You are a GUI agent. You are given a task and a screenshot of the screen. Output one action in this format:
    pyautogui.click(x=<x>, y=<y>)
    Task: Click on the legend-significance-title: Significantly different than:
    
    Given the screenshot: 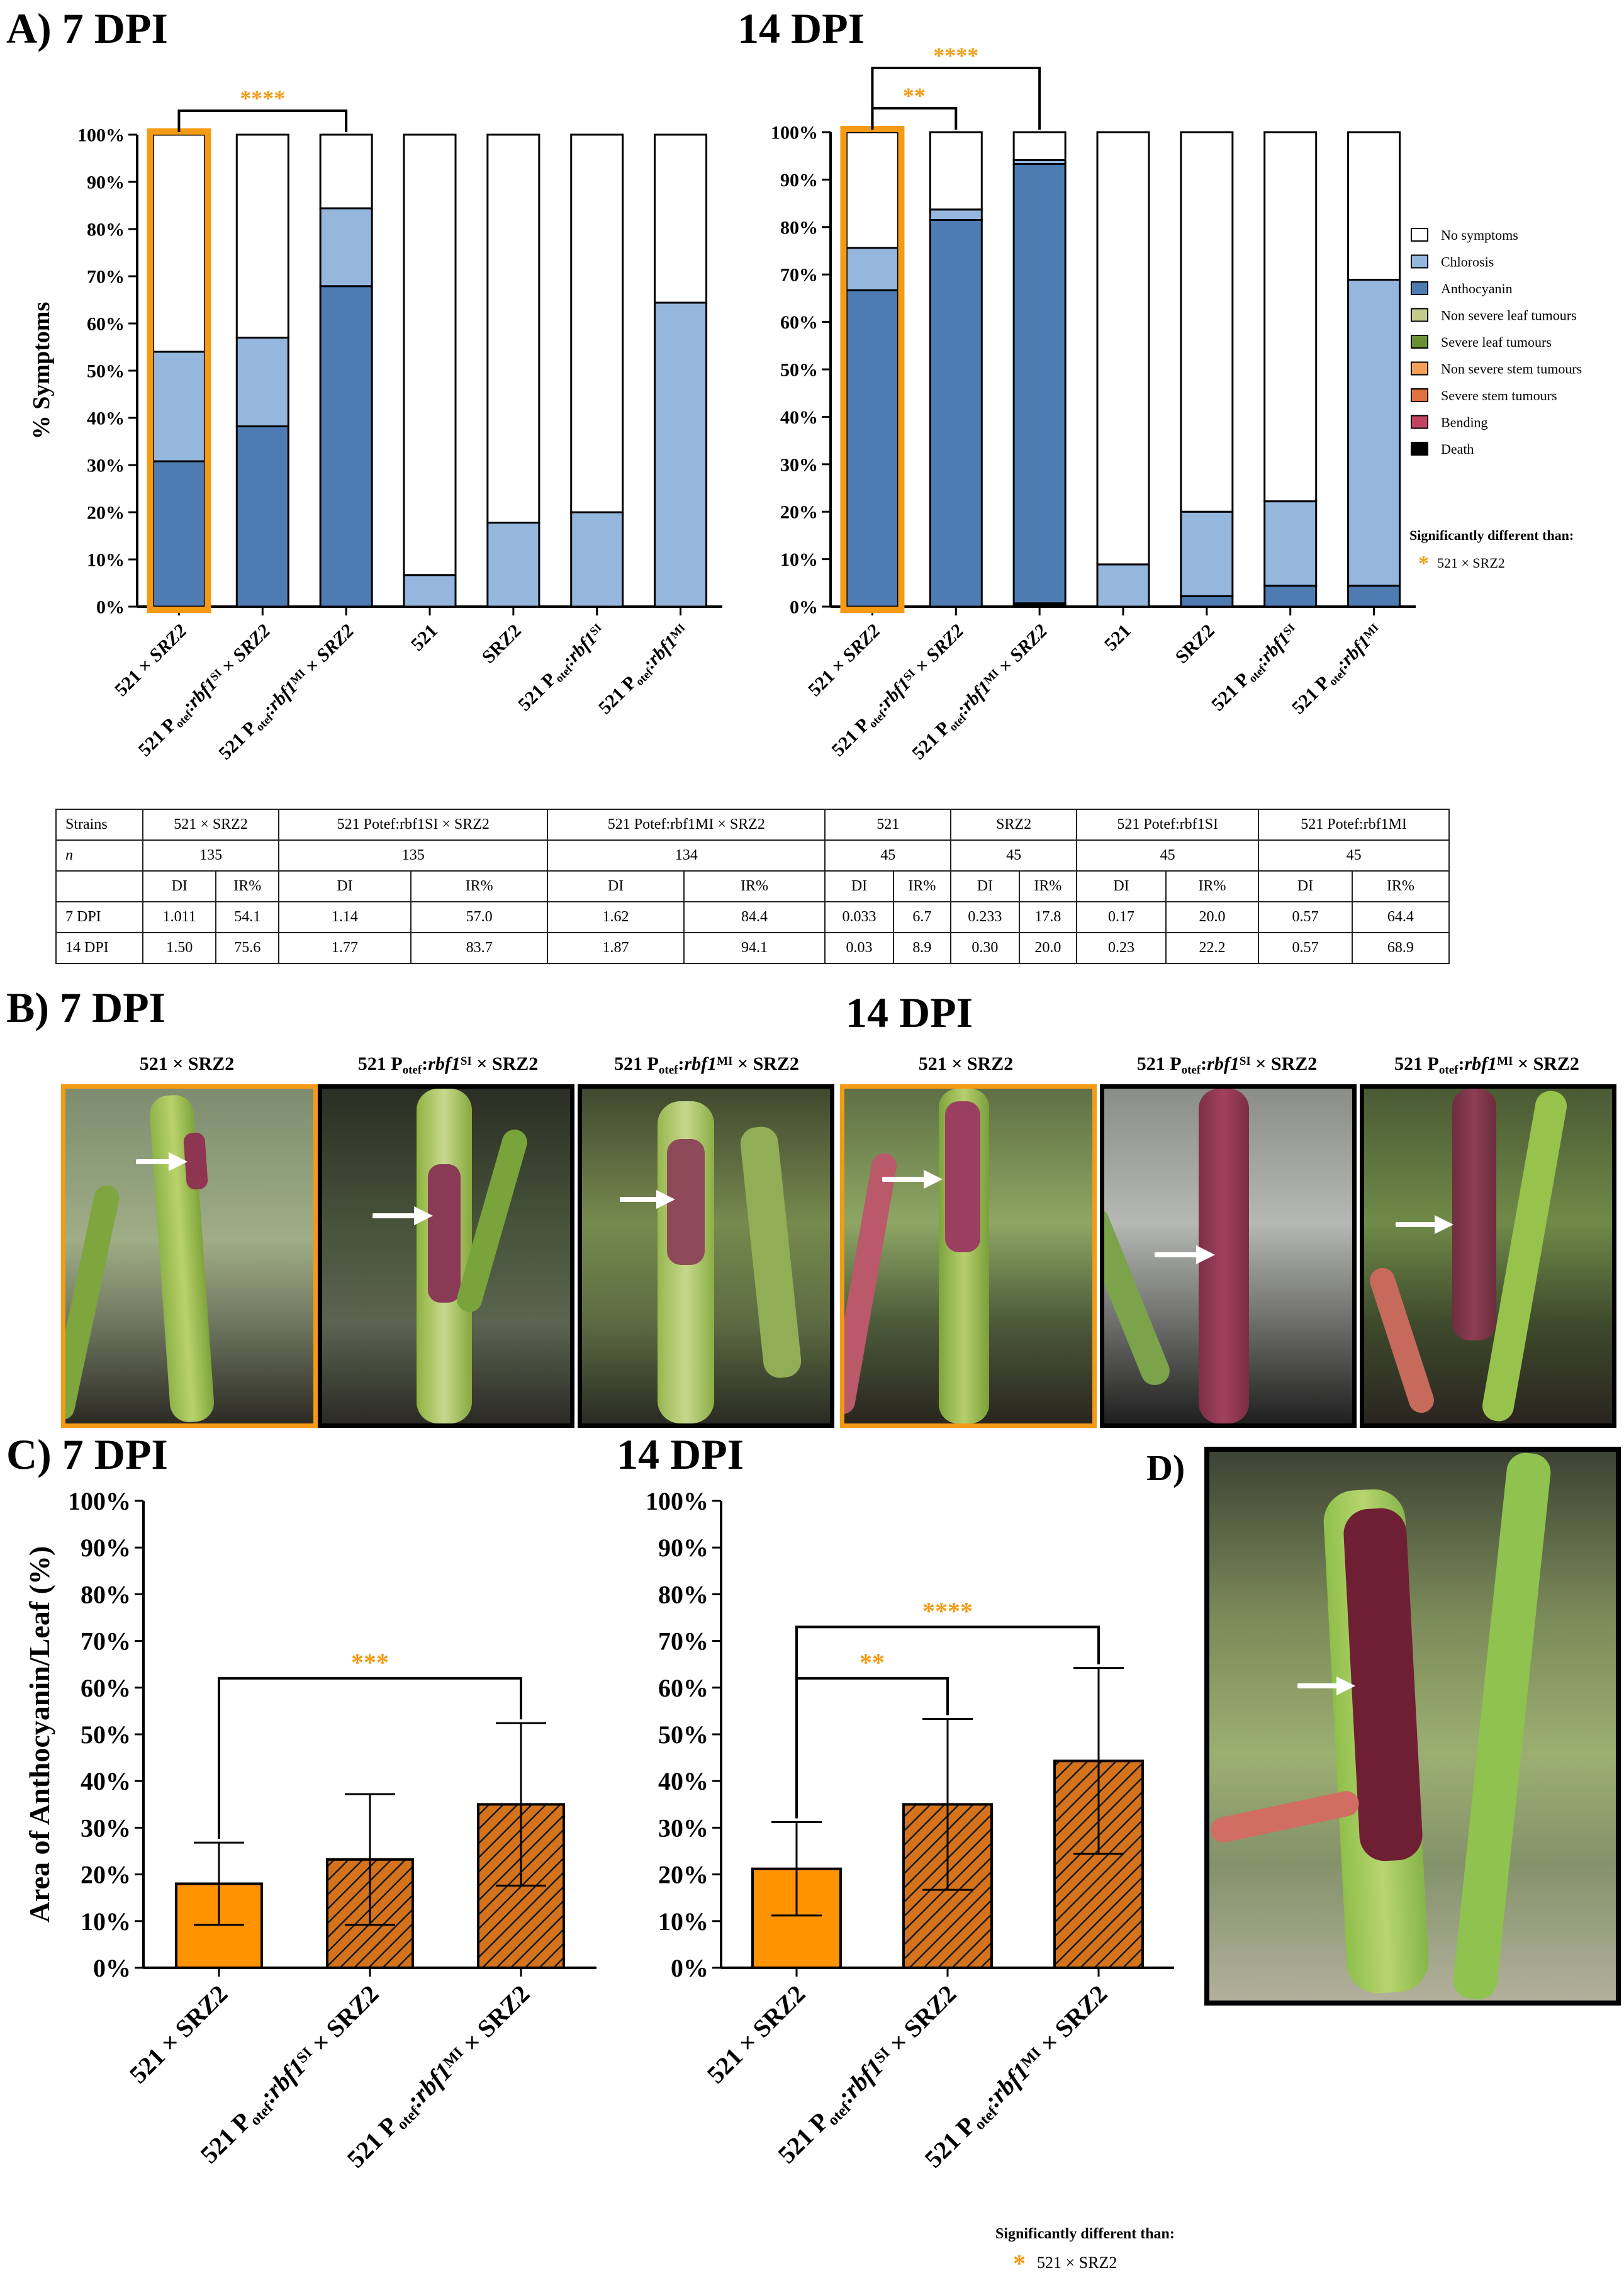 What is the action you would take?
    pyautogui.click(x=1491, y=535)
    